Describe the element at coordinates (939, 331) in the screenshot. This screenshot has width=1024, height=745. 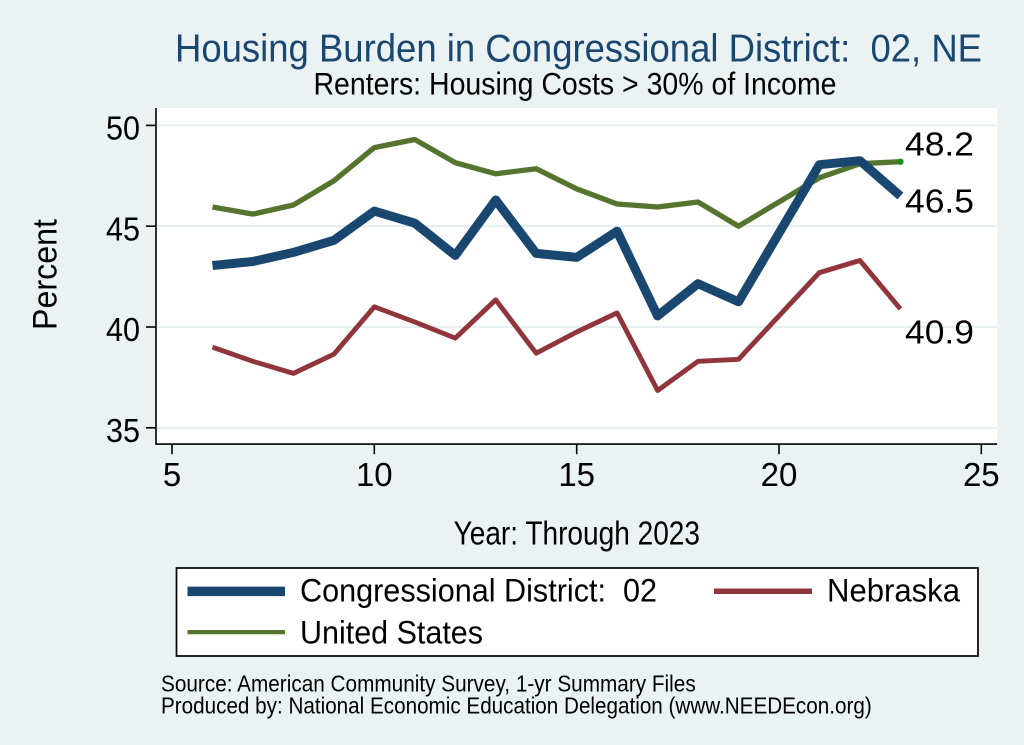
I see `svg-text: 40.9` at that location.